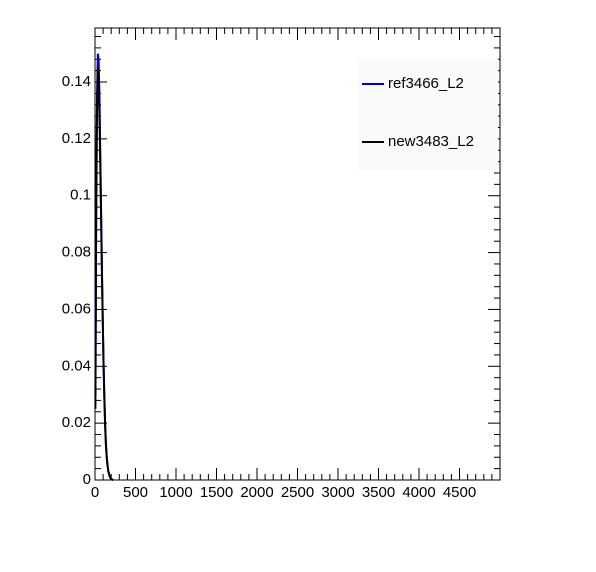 The width and height of the screenshot is (596, 572). What do you see at coordinates (104, 274) in the screenshot?
I see `series-line` at bounding box center [104, 274].